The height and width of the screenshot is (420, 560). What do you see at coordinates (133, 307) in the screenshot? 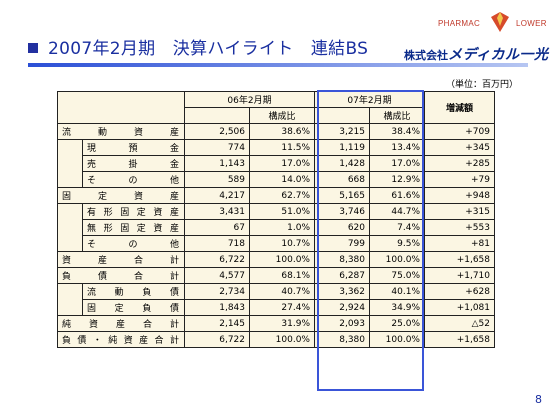
I see `row-label: 固定負債` at bounding box center [133, 307].